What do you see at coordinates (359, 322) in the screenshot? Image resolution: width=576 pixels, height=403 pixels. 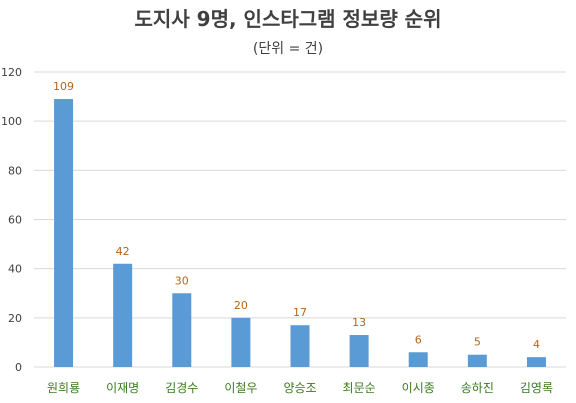 I see `data-label: 13` at bounding box center [359, 322].